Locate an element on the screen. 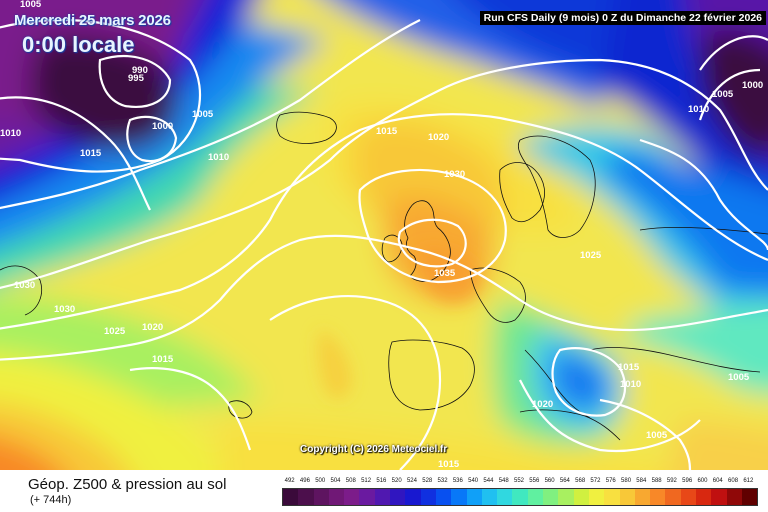 The height and width of the screenshot is (512, 768). scale-label: 588 is located at coordinates (656, 481).